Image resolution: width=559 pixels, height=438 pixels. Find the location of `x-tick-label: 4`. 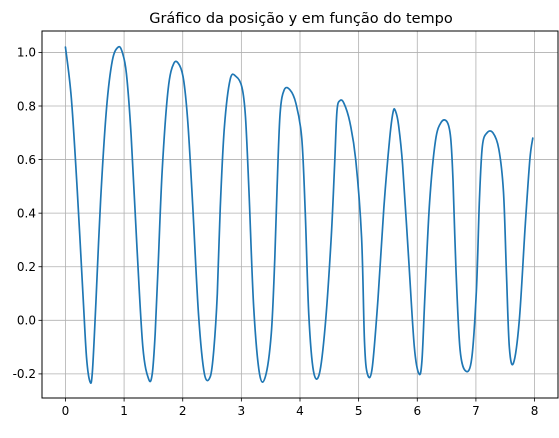

x-tick-label: 4 is located at coordinates (300, 411).